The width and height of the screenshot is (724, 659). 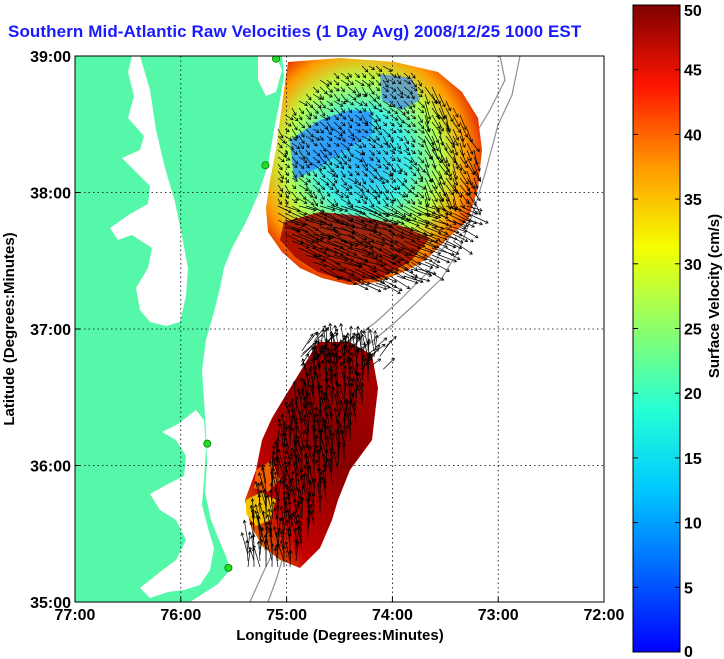 I want to click on colorbar-ticks: 0 5 10 15 20 25 30 35 40 45 50, so click(x=667, y=331).